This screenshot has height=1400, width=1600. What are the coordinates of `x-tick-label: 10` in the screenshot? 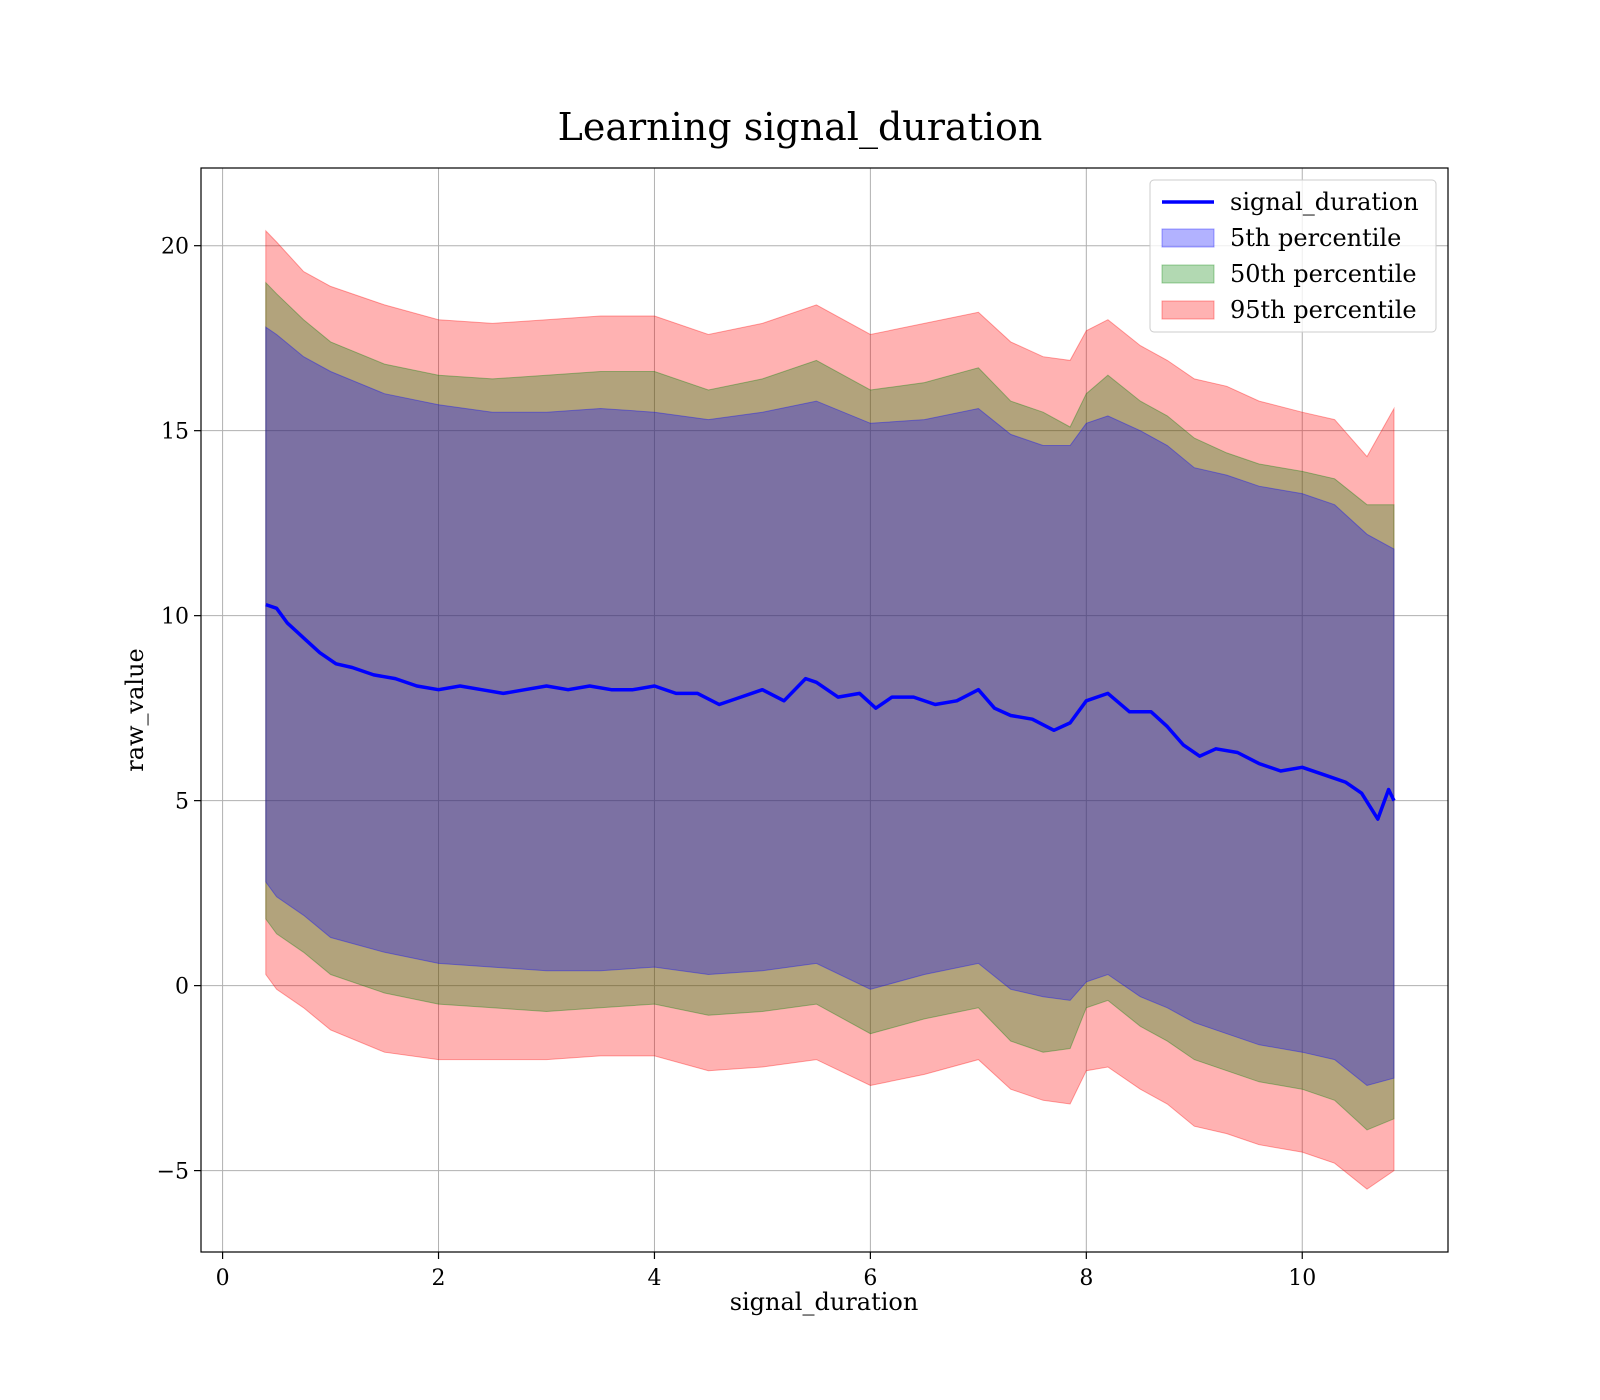 It's located at (1302, 1278).